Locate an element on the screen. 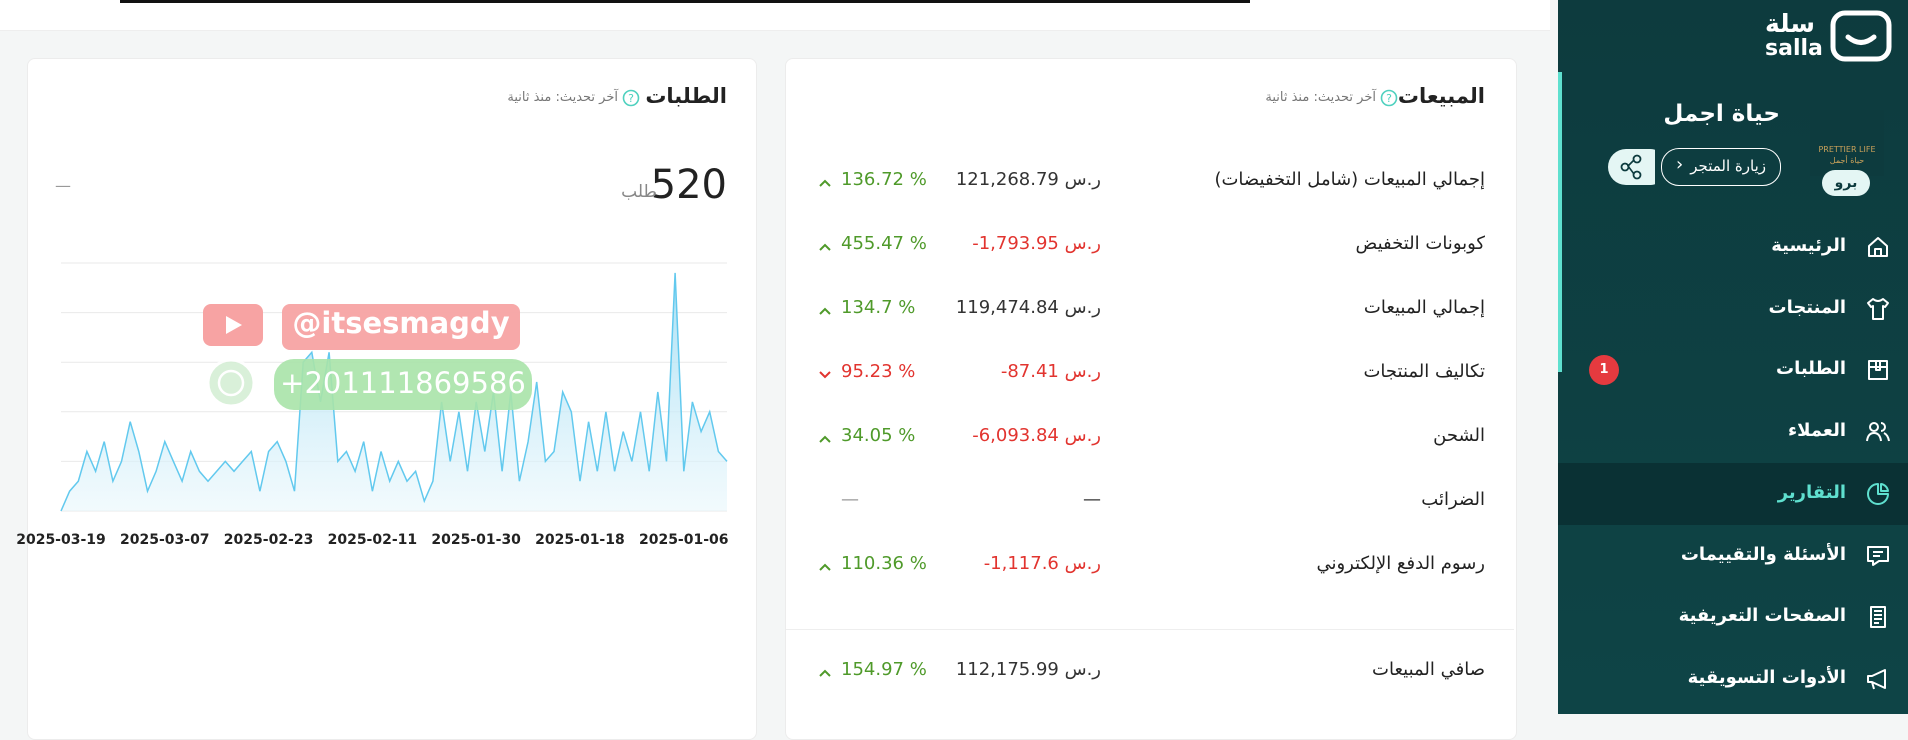 The height and width of the screenshot is (740, 1908). menu-label: العملاء is located at coordinates (1816, 431).